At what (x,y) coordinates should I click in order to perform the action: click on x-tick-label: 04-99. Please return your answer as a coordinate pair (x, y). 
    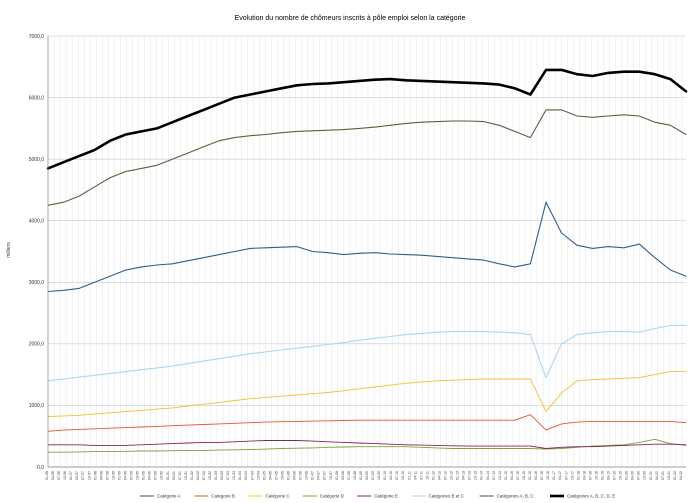
    Looking at the image, I should click on (125, 475).